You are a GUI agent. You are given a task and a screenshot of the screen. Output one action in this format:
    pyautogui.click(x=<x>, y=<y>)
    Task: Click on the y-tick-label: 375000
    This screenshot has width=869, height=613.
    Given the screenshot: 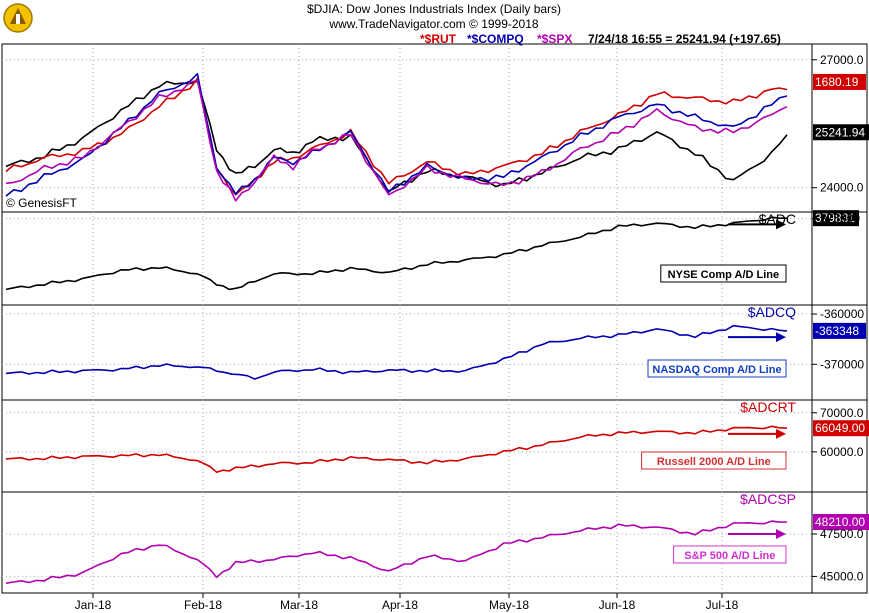 What is the action you would take?
    pyautogui.click(x=840, y=219)
    